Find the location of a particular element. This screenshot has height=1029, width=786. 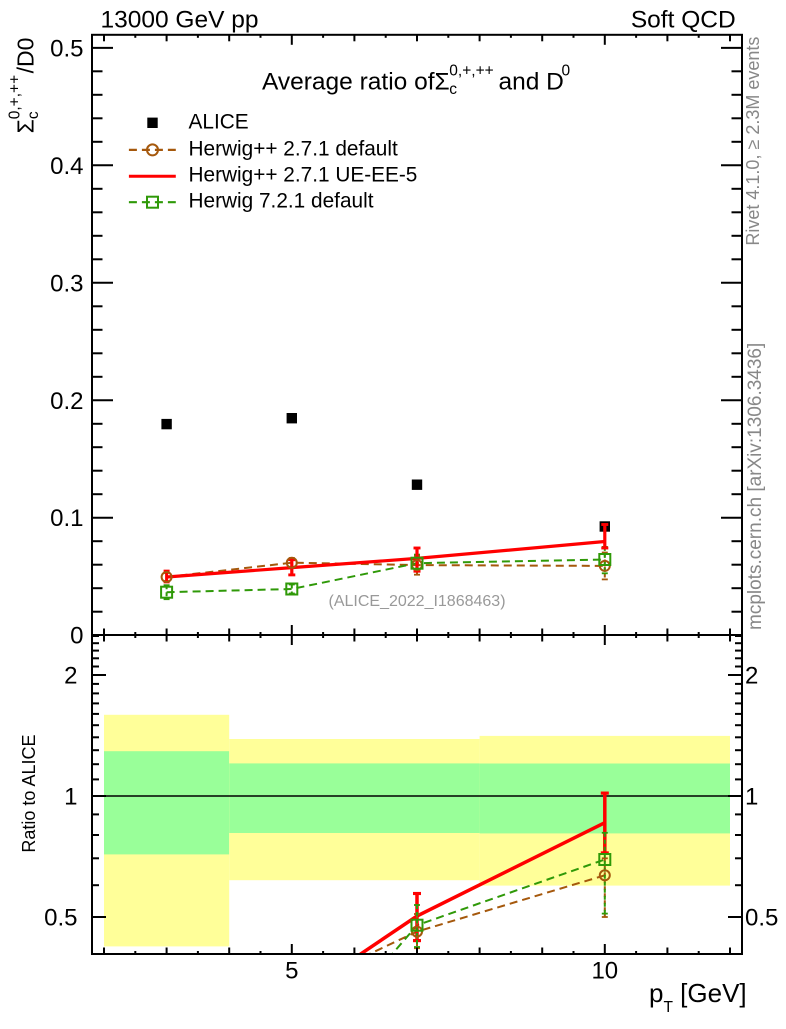

svg-text: ALICE is located at coordinates (219, 121).